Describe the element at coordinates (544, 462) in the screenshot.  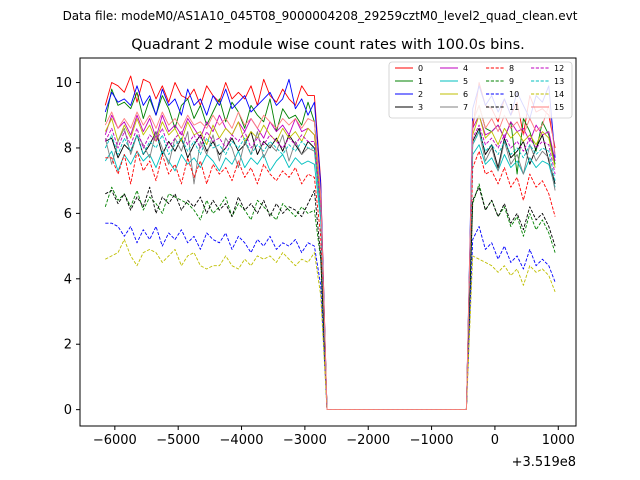
I see `x-axis-offset: +3.519e8` at that location.